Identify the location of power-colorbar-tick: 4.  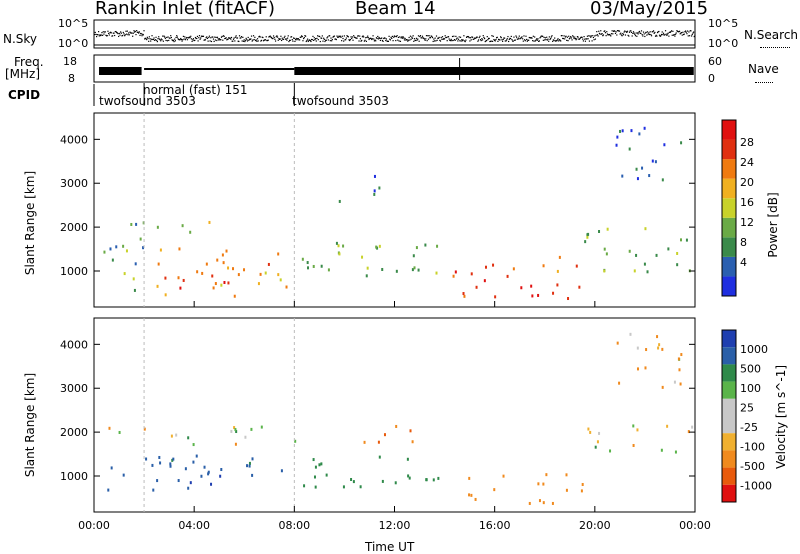
(743, 262).